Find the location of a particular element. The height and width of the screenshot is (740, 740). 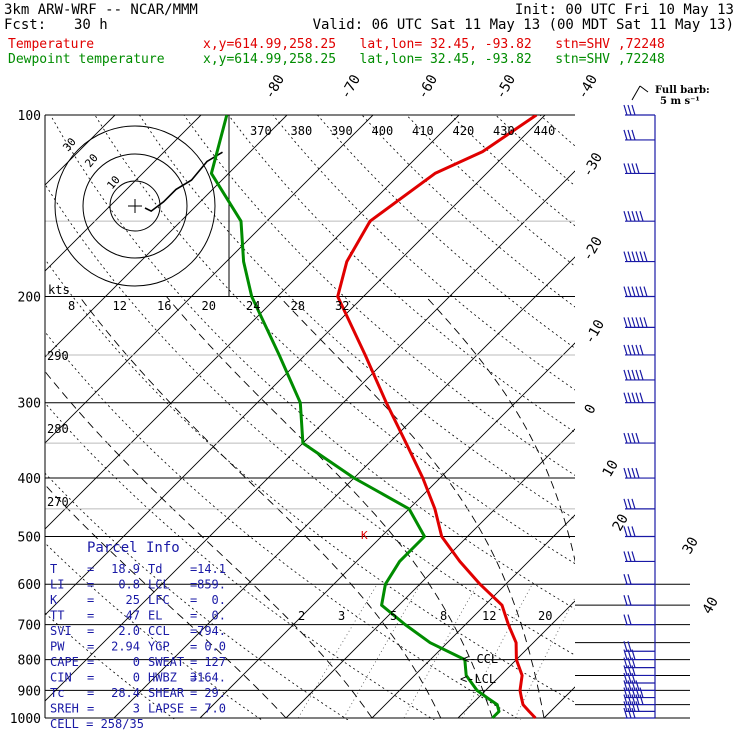

isotherm-label-11: 30 is located at coordinates (691, 545).